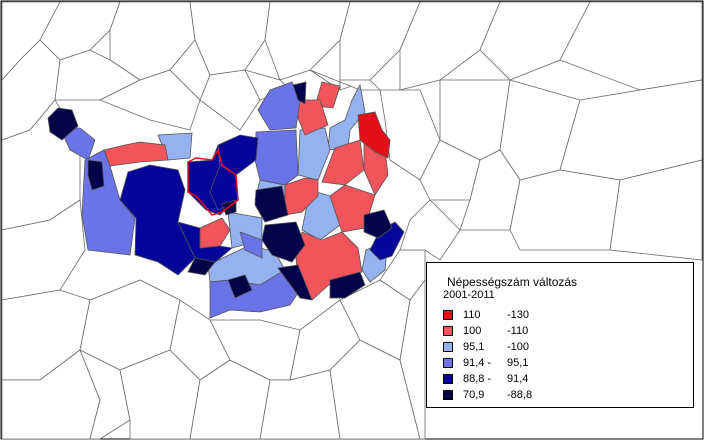 This screenshot has height=441, width=705. I want to click on legend-low: 91,4 -, so click(477, 363).